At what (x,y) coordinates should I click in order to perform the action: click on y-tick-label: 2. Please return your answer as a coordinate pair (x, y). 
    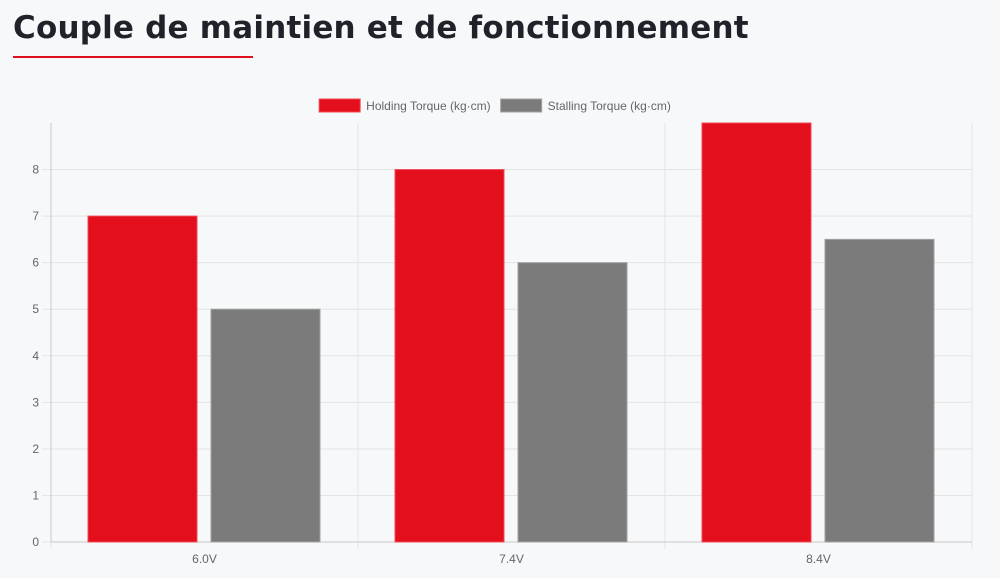
    Looking at the image, I should click on (35, 449).